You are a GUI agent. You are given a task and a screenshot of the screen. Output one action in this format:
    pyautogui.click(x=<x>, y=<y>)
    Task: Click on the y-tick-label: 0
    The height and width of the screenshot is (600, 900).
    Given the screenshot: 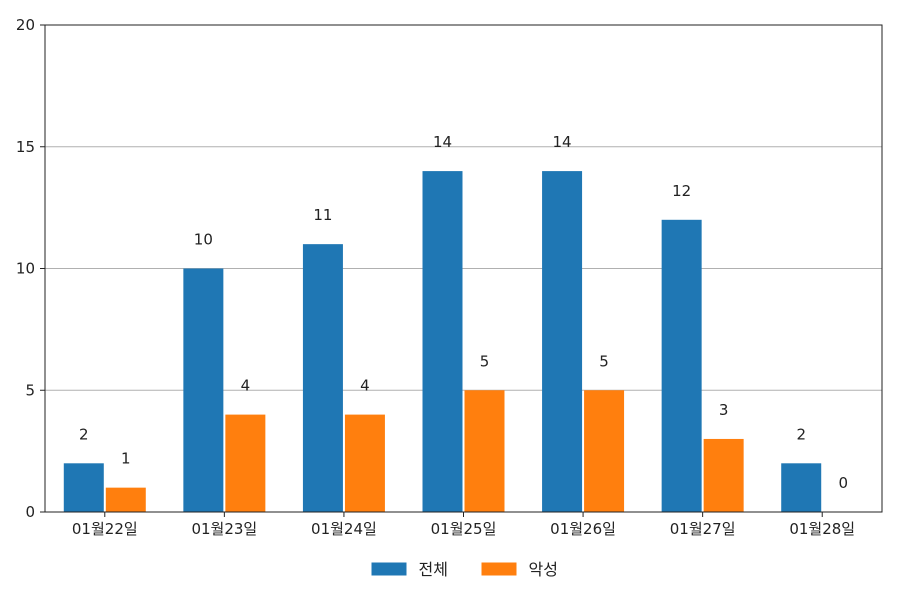 What is the action you would take?
    pyautogui.click(x=30, y=512)
    